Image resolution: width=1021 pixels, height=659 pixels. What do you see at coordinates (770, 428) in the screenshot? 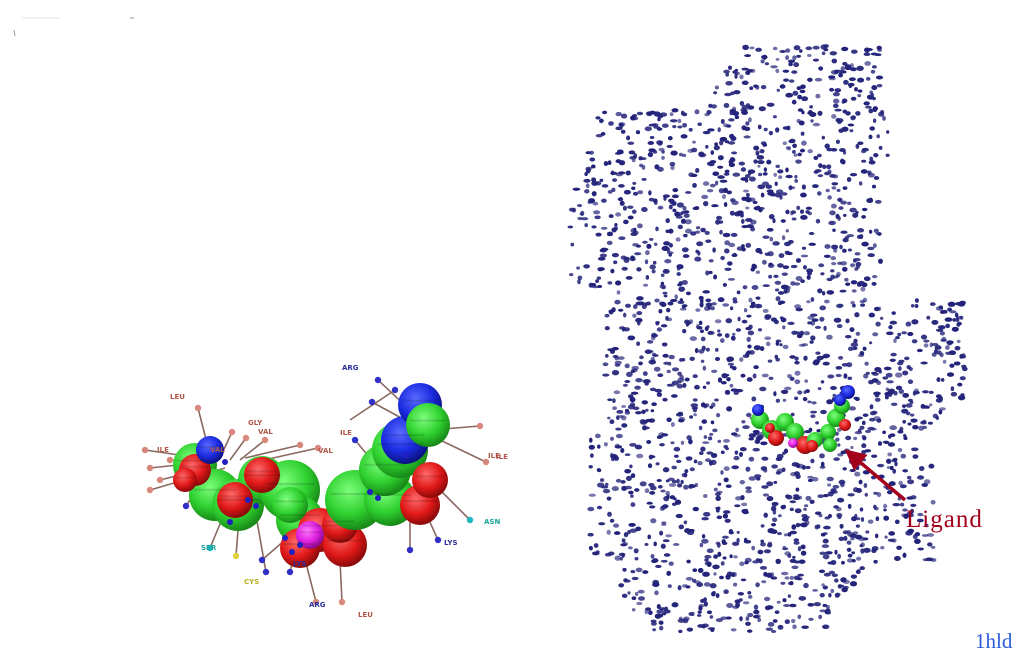
I see `ligand-oxygen-atom` at bounding box center [770, 428].